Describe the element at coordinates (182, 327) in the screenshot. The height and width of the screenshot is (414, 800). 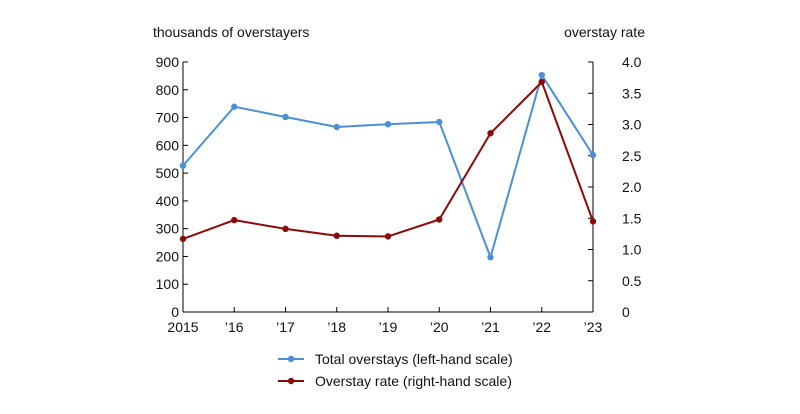
I see `x-tick-label: 2015` at that location.